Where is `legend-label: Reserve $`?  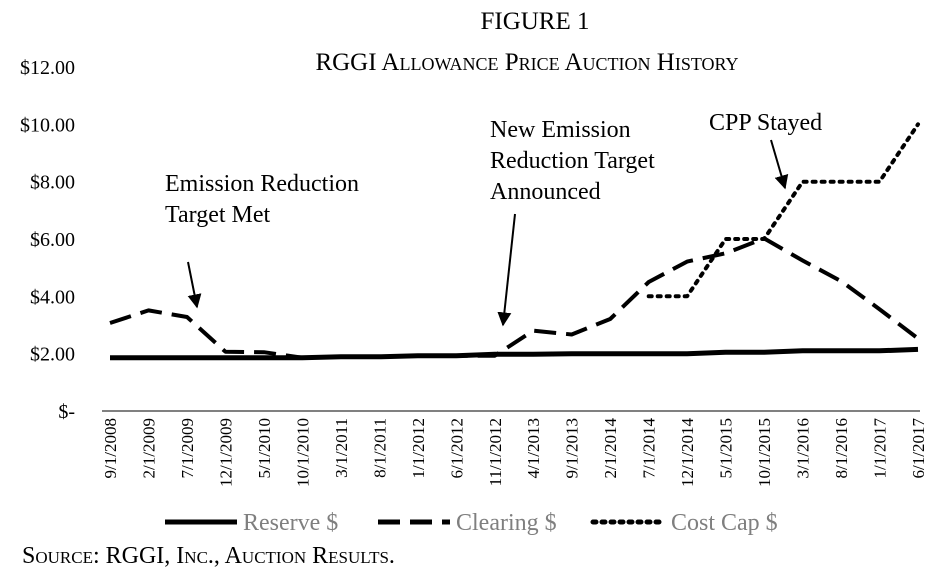 legend-label: Reserve $ is located at coordinates (290, 523).